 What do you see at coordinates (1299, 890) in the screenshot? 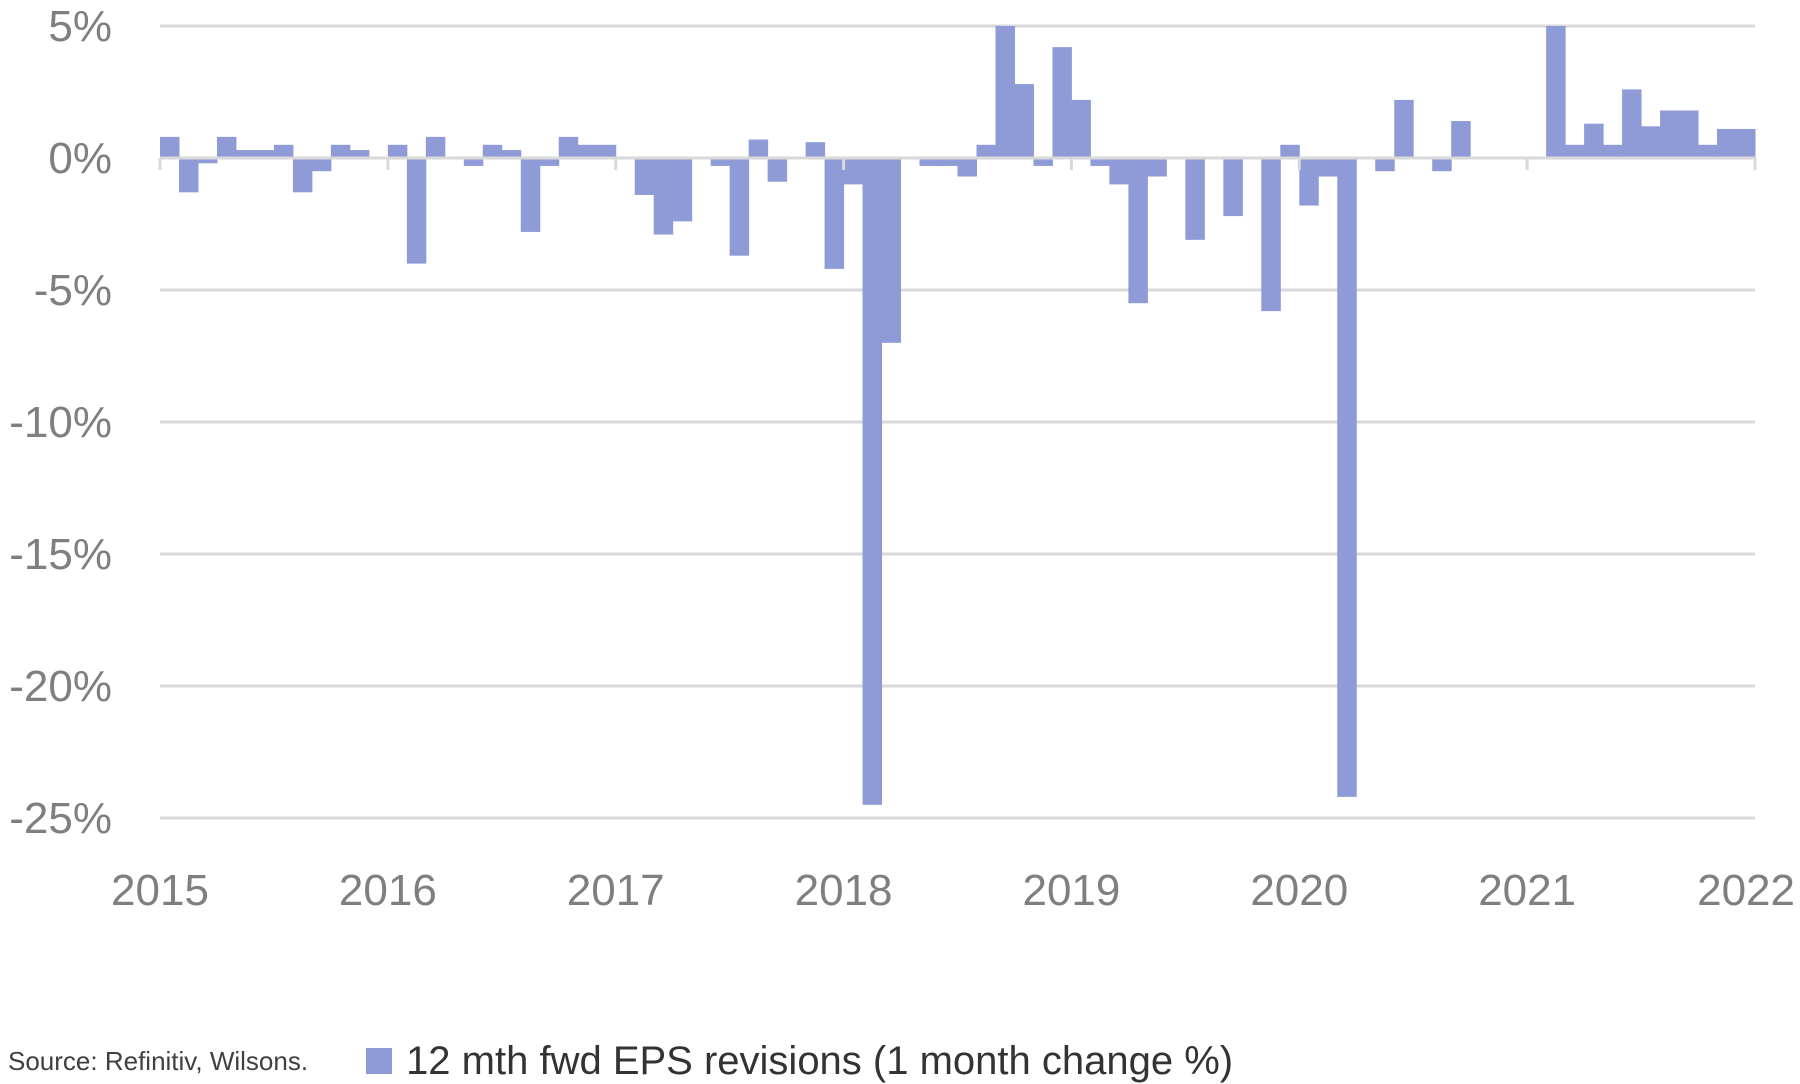
I see `x-tick-label: 2020` at bounding box center [1299, 890].